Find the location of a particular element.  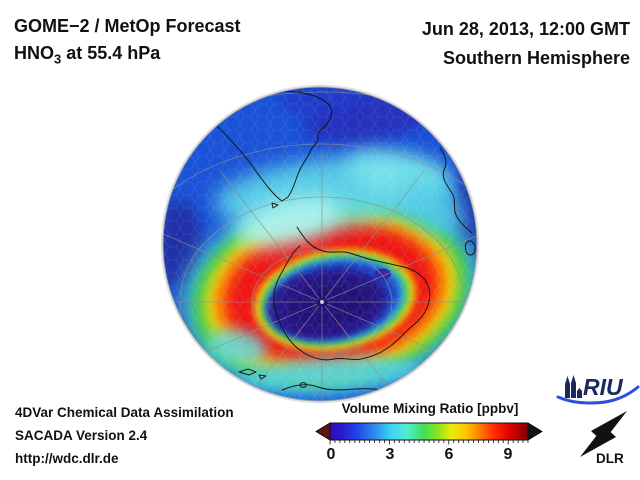

dlr-logo: DLR is located at coordinates (603, 438).